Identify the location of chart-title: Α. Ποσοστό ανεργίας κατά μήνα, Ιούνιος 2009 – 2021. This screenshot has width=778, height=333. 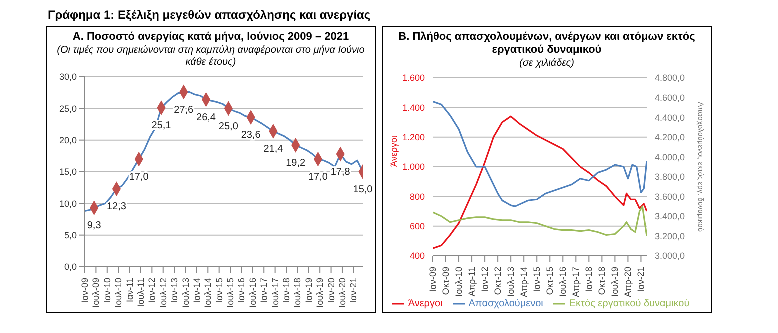
(211, 37).